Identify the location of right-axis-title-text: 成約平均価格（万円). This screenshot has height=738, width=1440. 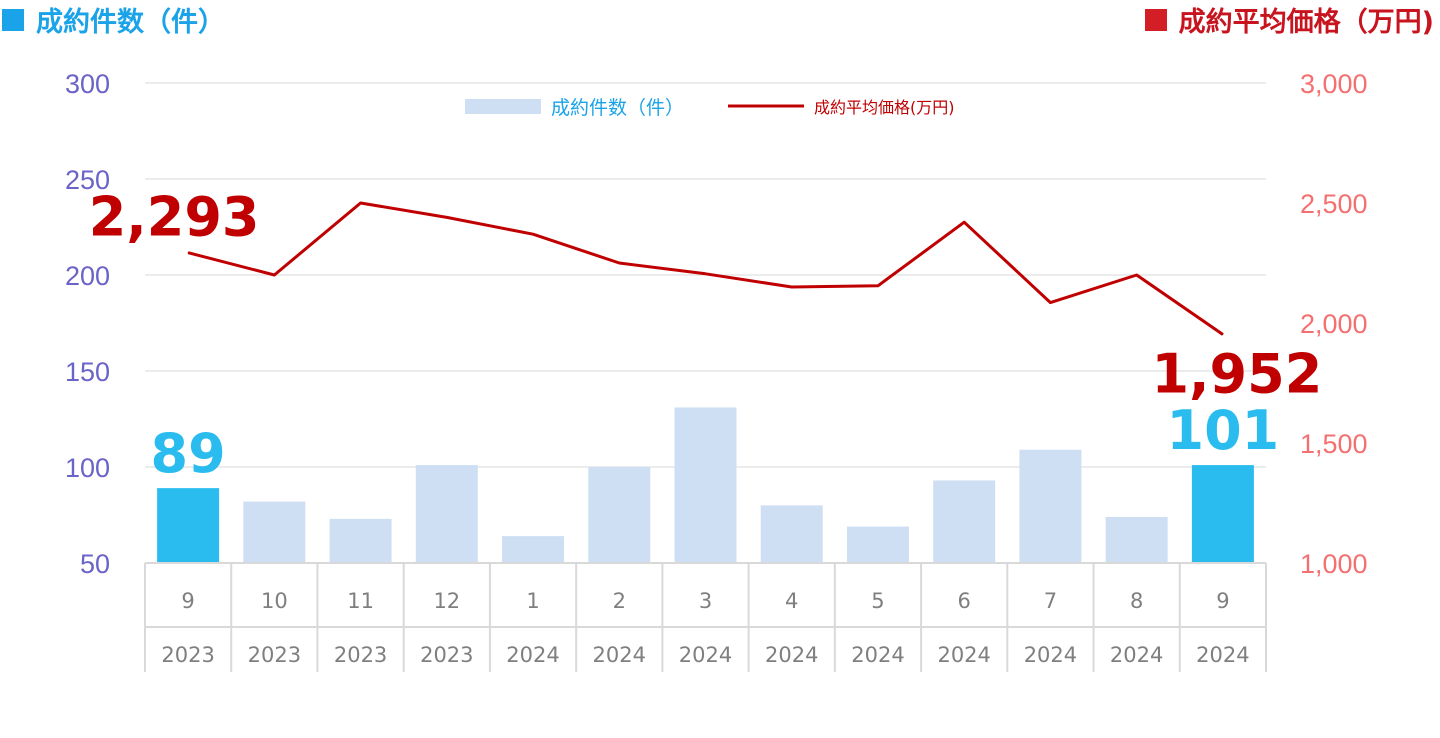
(1306, 22).